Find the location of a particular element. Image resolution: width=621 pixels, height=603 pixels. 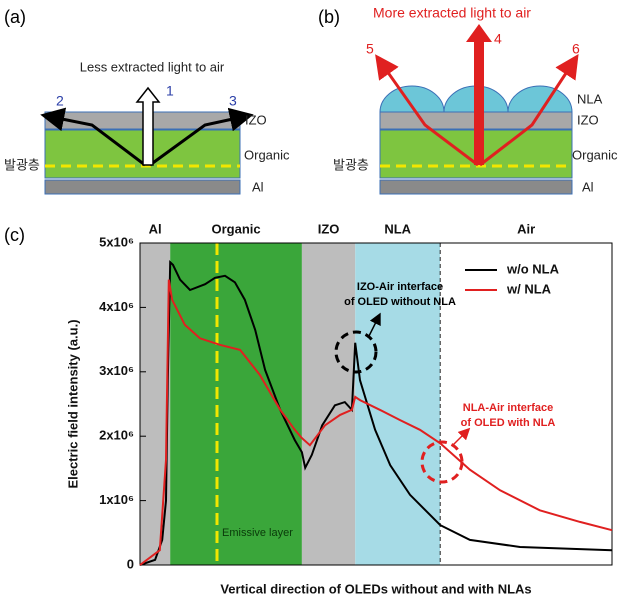

region-label: Al is located at coordinates (155, 228).